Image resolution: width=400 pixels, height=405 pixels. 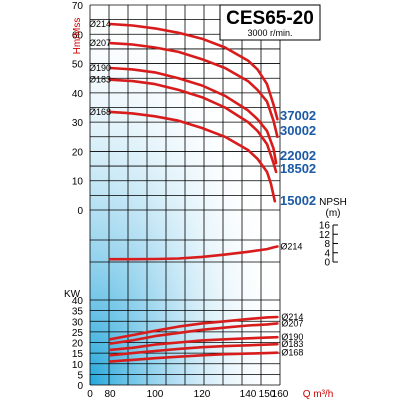 What do you see at coordinates (100, 24) in the screenshot?
I see `head-impeller-label: Ø214` at bounding box center [100, 24].